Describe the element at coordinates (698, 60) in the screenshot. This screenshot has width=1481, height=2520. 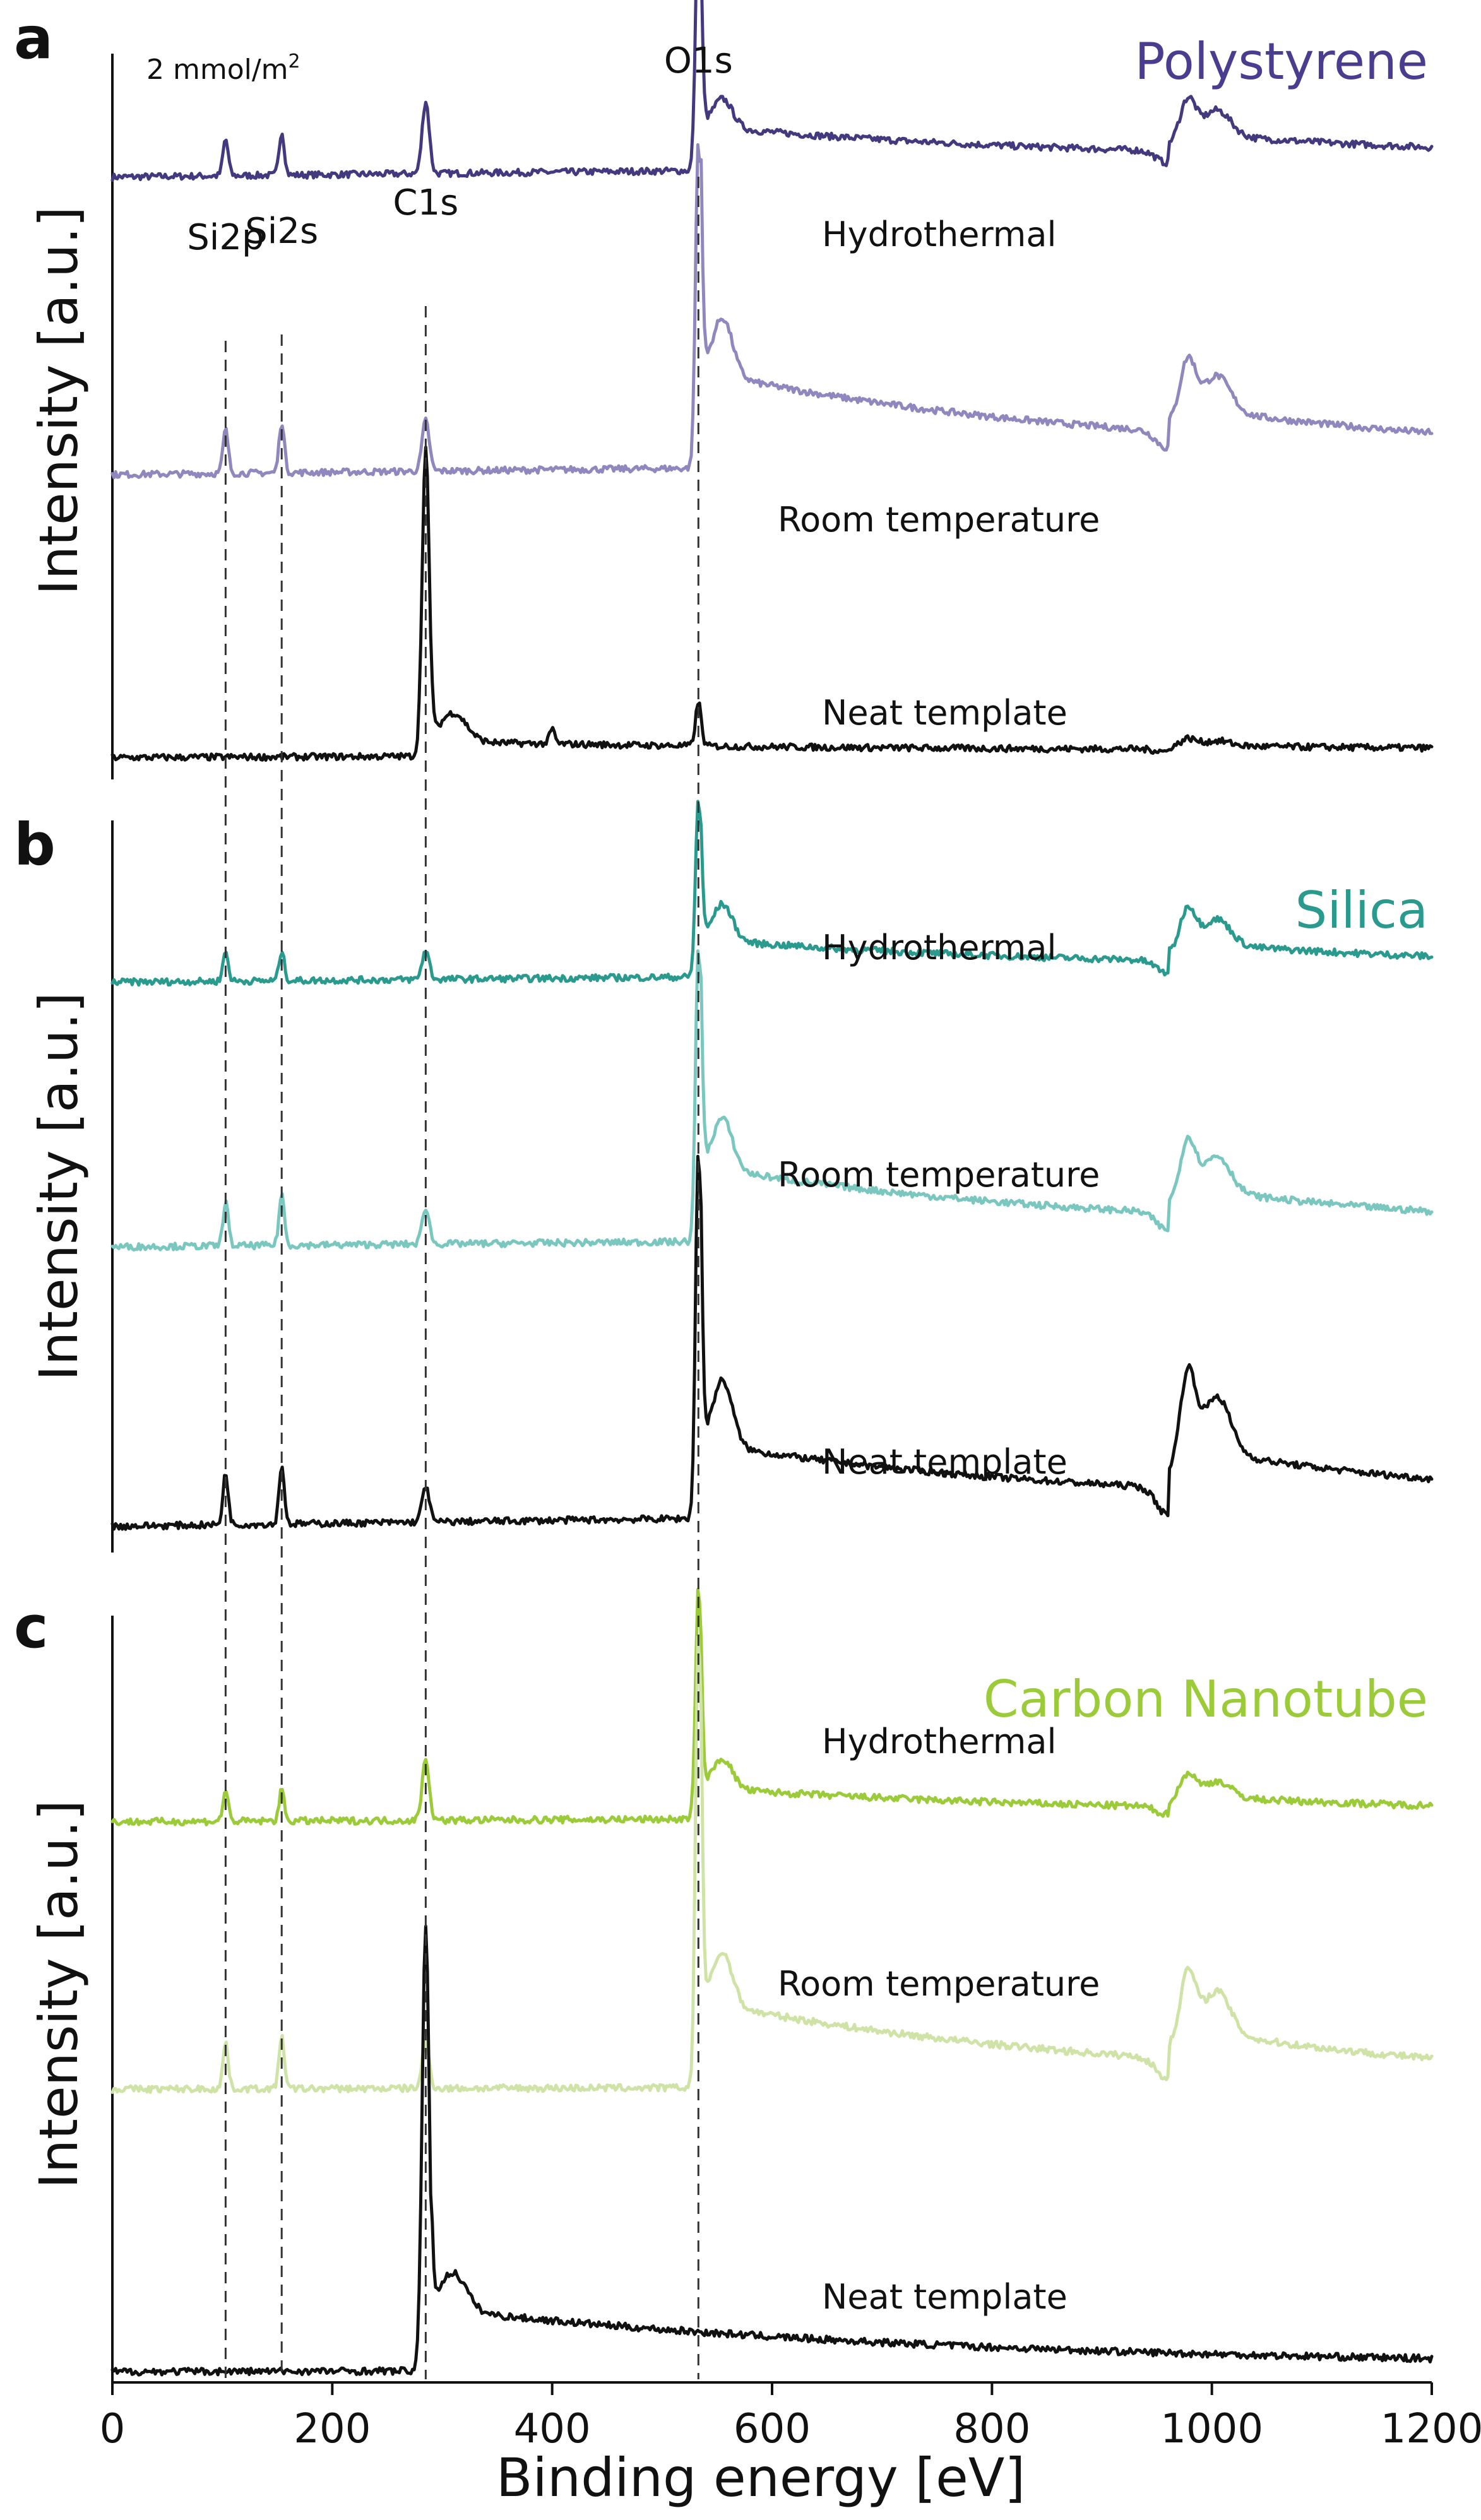
I see `peak-label-o1s: O1s` at that location.